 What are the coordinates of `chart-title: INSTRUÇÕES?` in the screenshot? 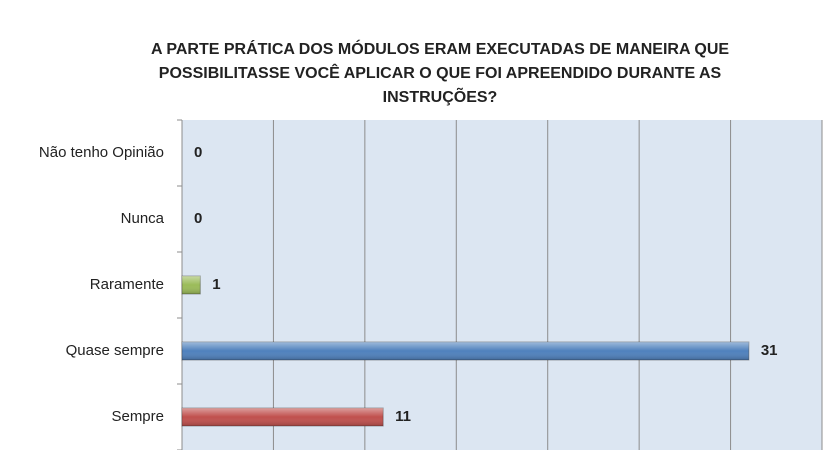 It's located at (440, 96).